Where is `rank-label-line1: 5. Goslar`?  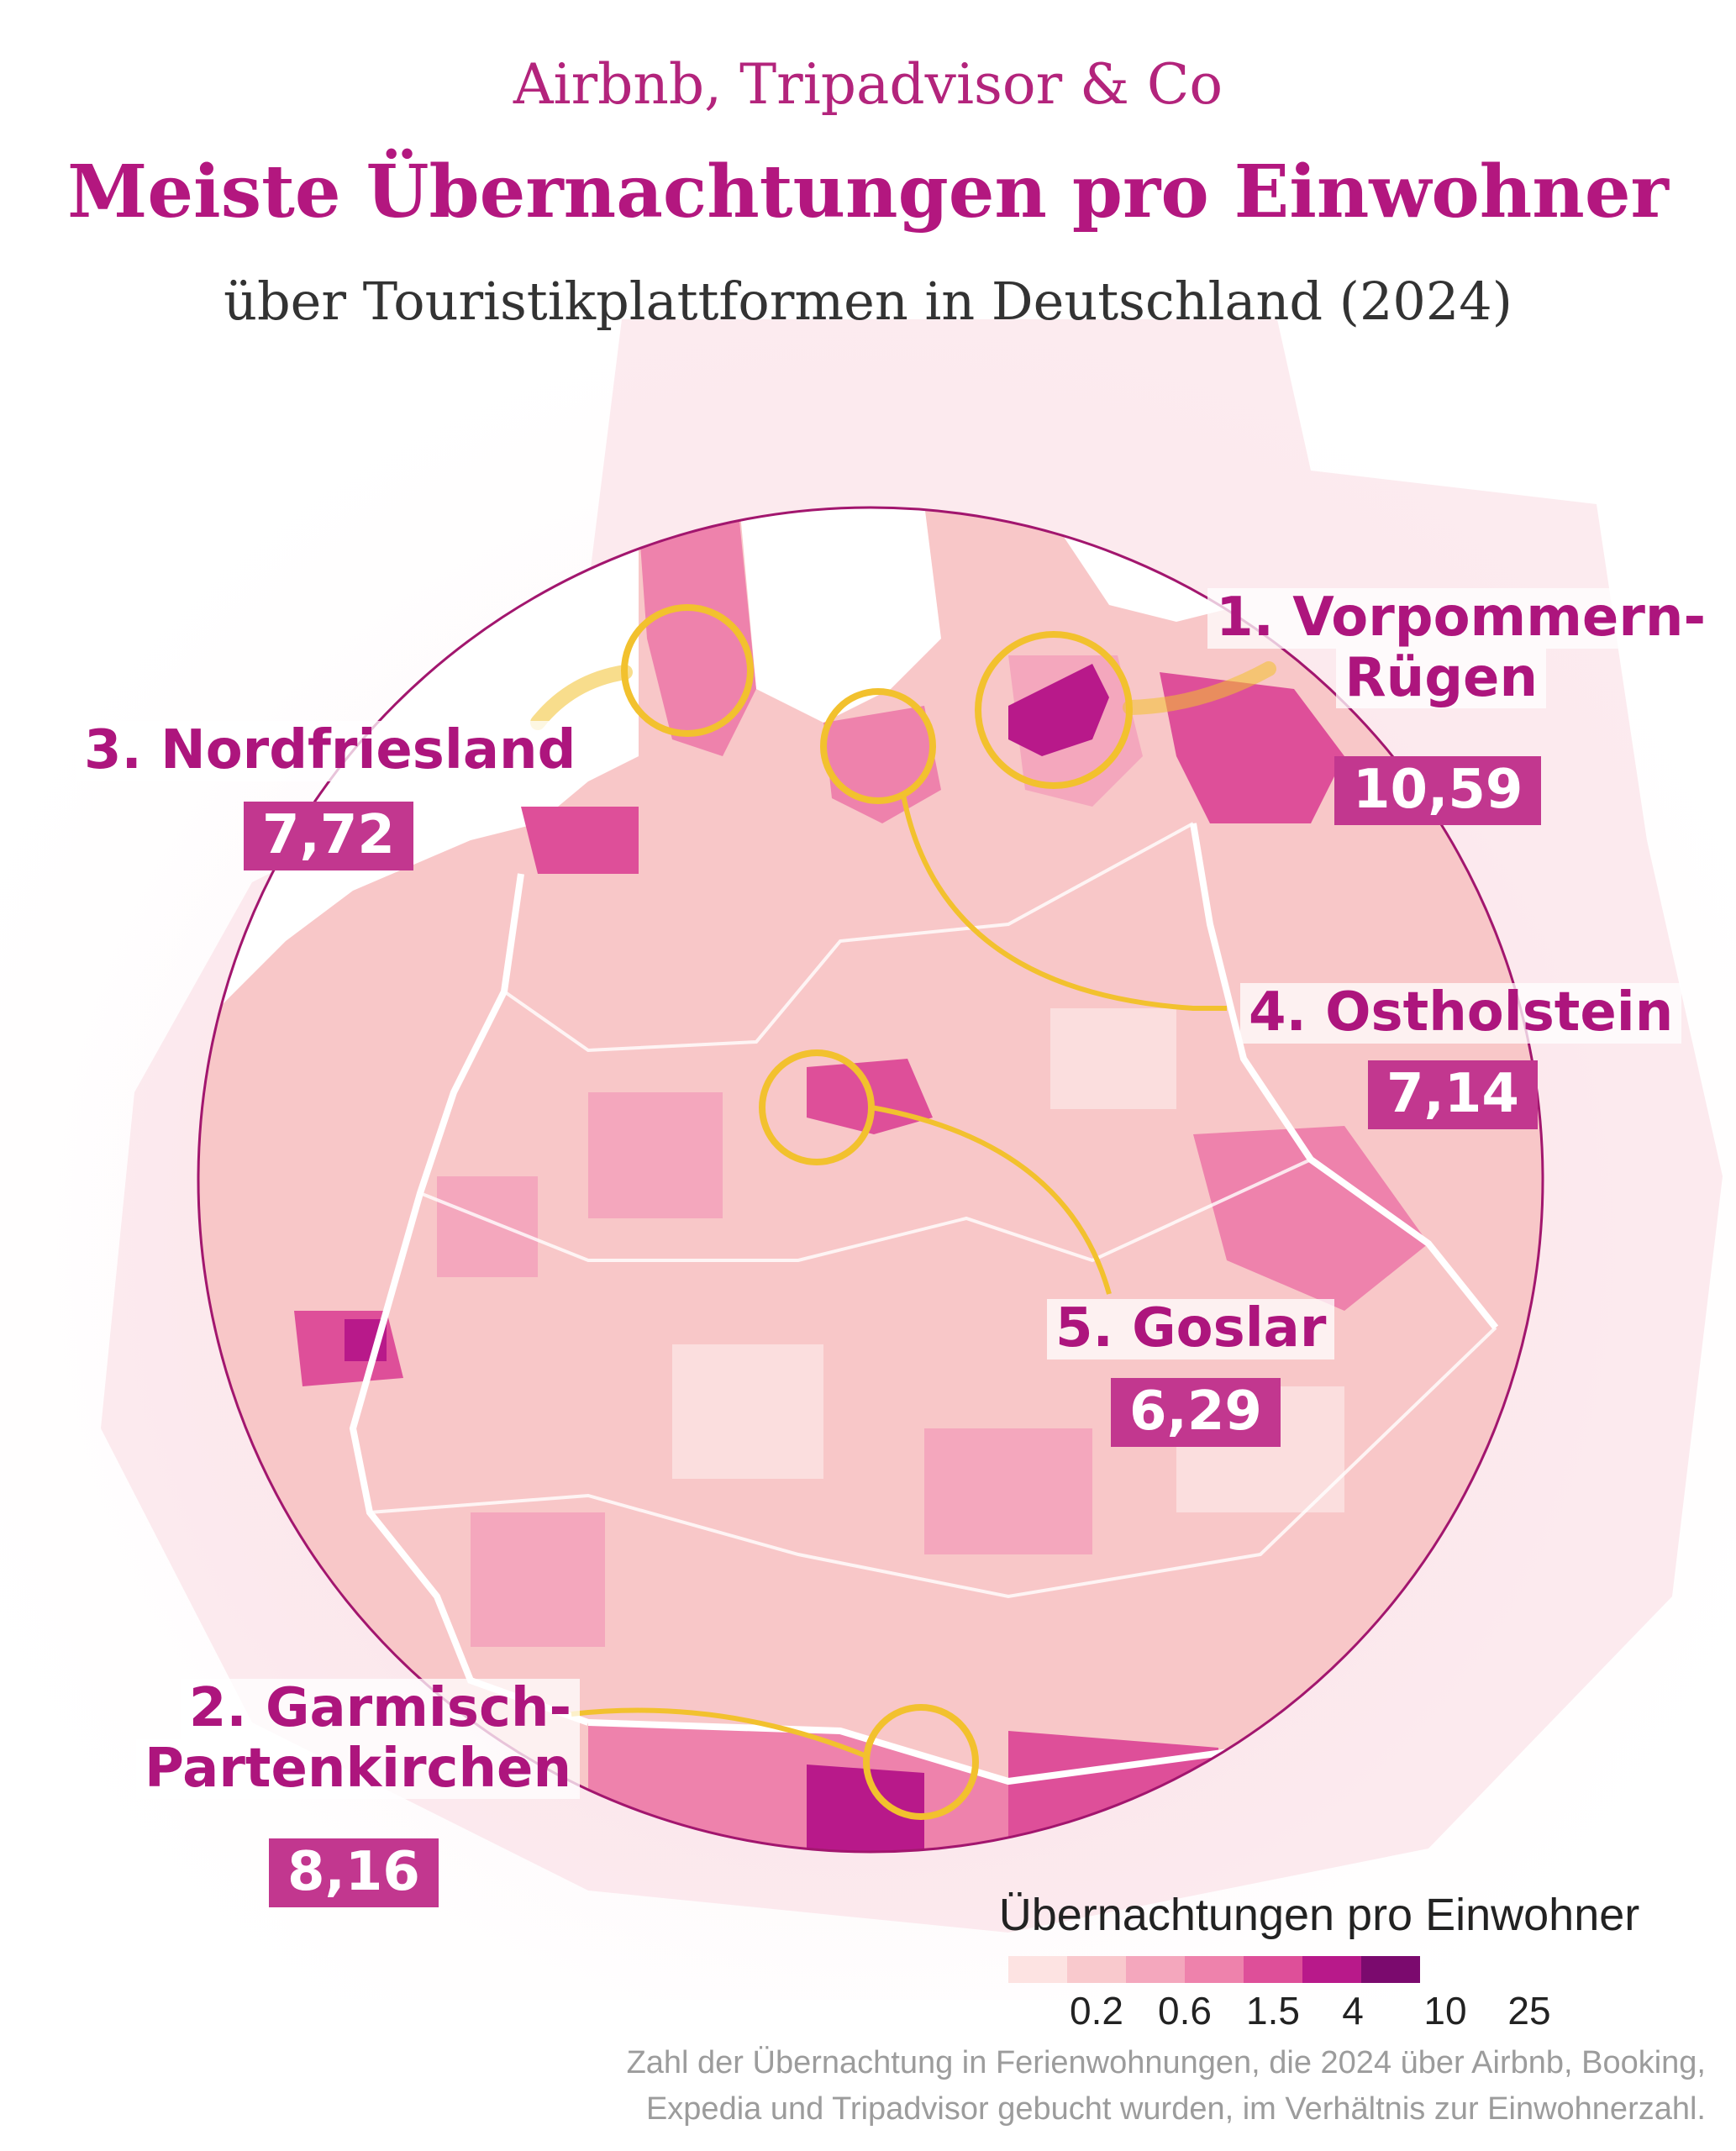
rank-label-line1: 5. Goslar is located at coordinates (1191, 1328).